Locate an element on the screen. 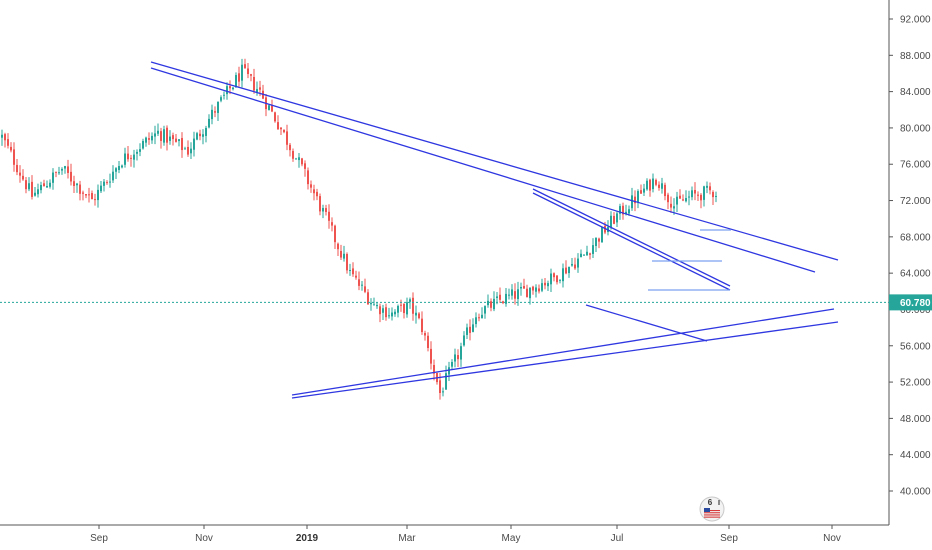 The width and height of the screenshot is (932, 550). watermark-badge-label: 6 is located at coordinates (710, 502).